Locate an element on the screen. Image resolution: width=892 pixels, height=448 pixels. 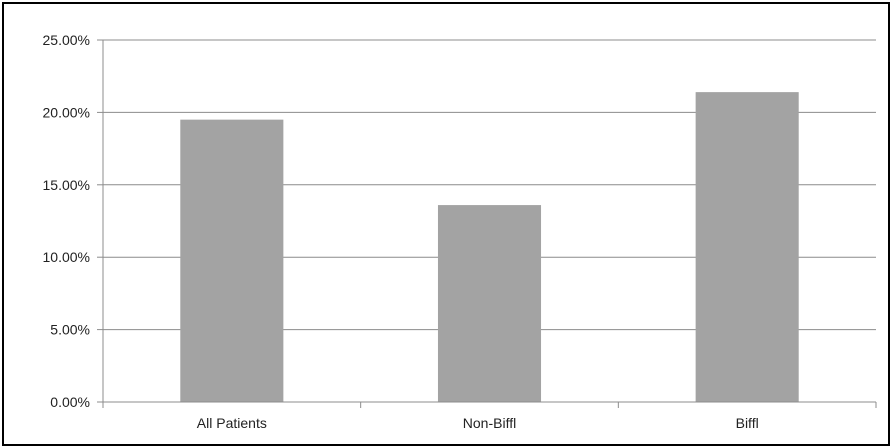
y-tick-label: 5.00% is located at coordinates (70, 330).